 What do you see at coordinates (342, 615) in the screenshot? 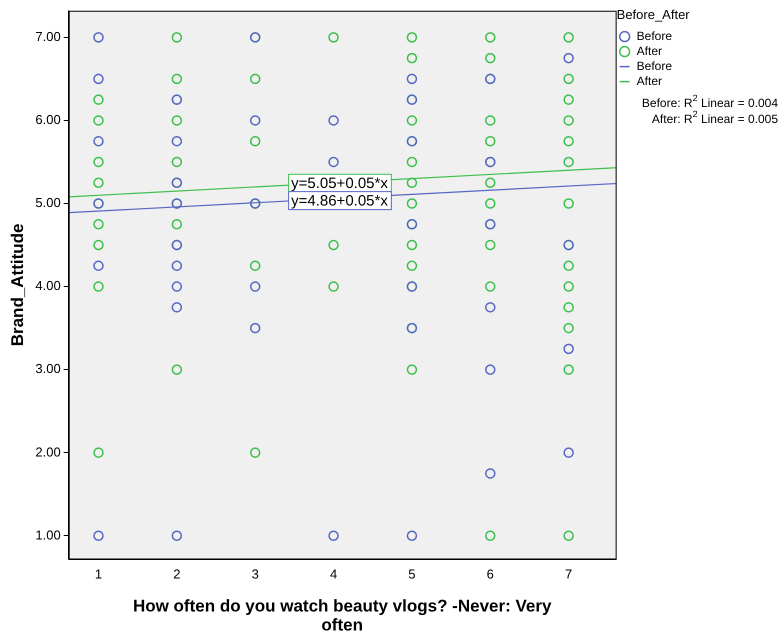
I see `x-axis-title: How often do you watch beauty vlogs? -Never: Very often` at bounding box center [342, 615].